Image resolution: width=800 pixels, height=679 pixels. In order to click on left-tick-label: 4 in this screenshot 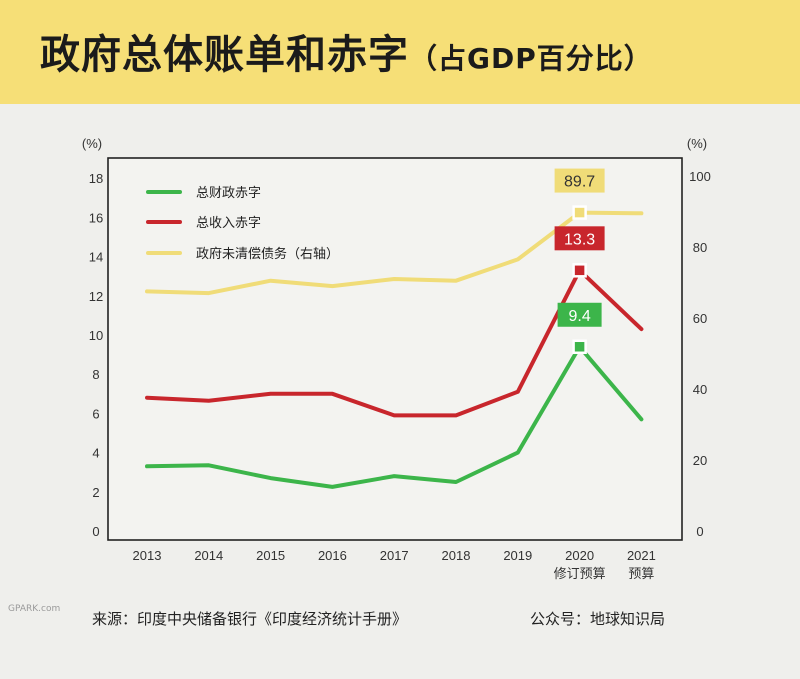, I will do `click(95, 453)`.